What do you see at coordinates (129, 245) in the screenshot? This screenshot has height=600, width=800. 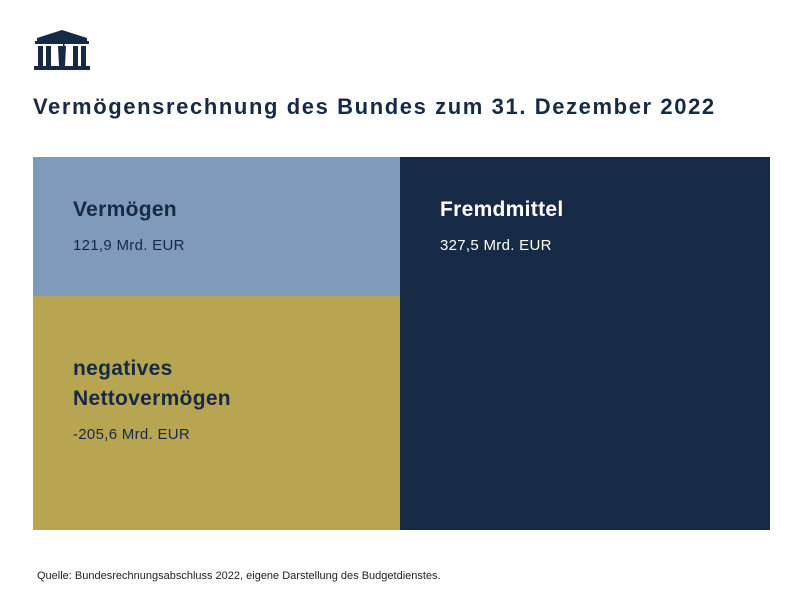 I see `segment-value: 121,9 Mrd. EUR` at bounding box center [129, 245].